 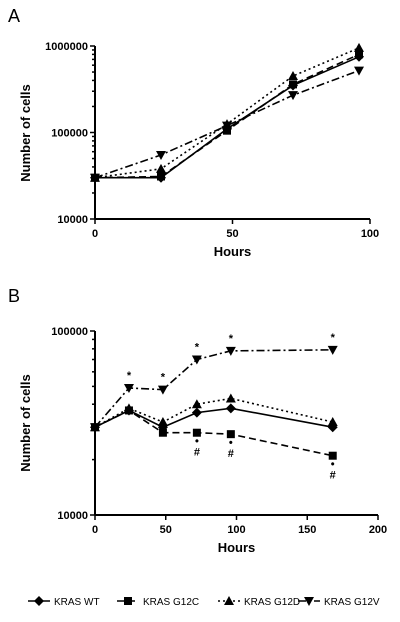 What do you see at coordinates (307, 530) in the screenshot?
I see `x-tick-label: 150` at bounding box center [307, 530].